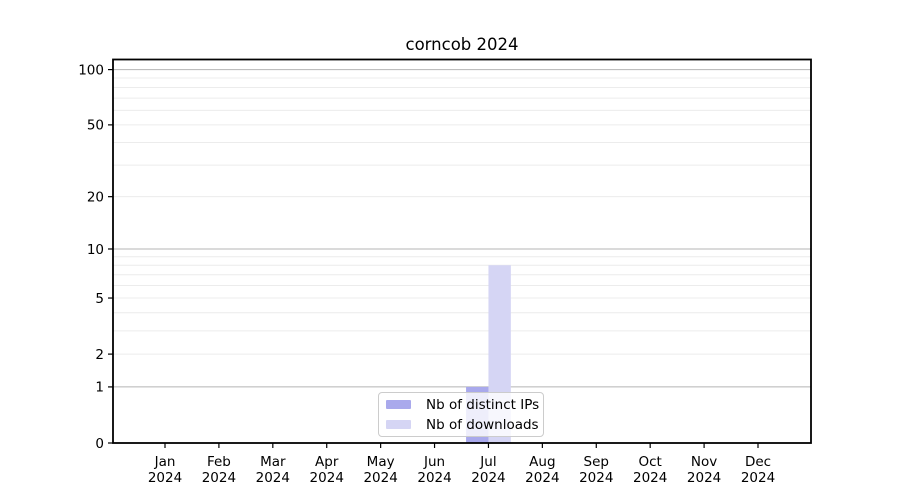 This screenshot has width=900, height=500. I want to click on x-tick-label-month: Oct, so click(650, 462).